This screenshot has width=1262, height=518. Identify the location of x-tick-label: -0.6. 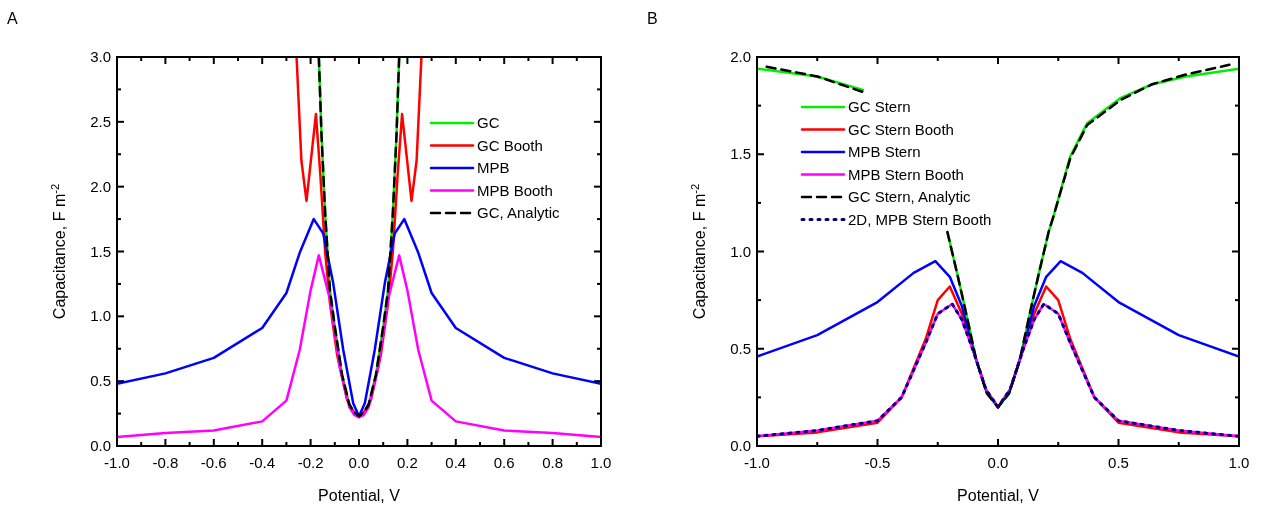
(213, 462).